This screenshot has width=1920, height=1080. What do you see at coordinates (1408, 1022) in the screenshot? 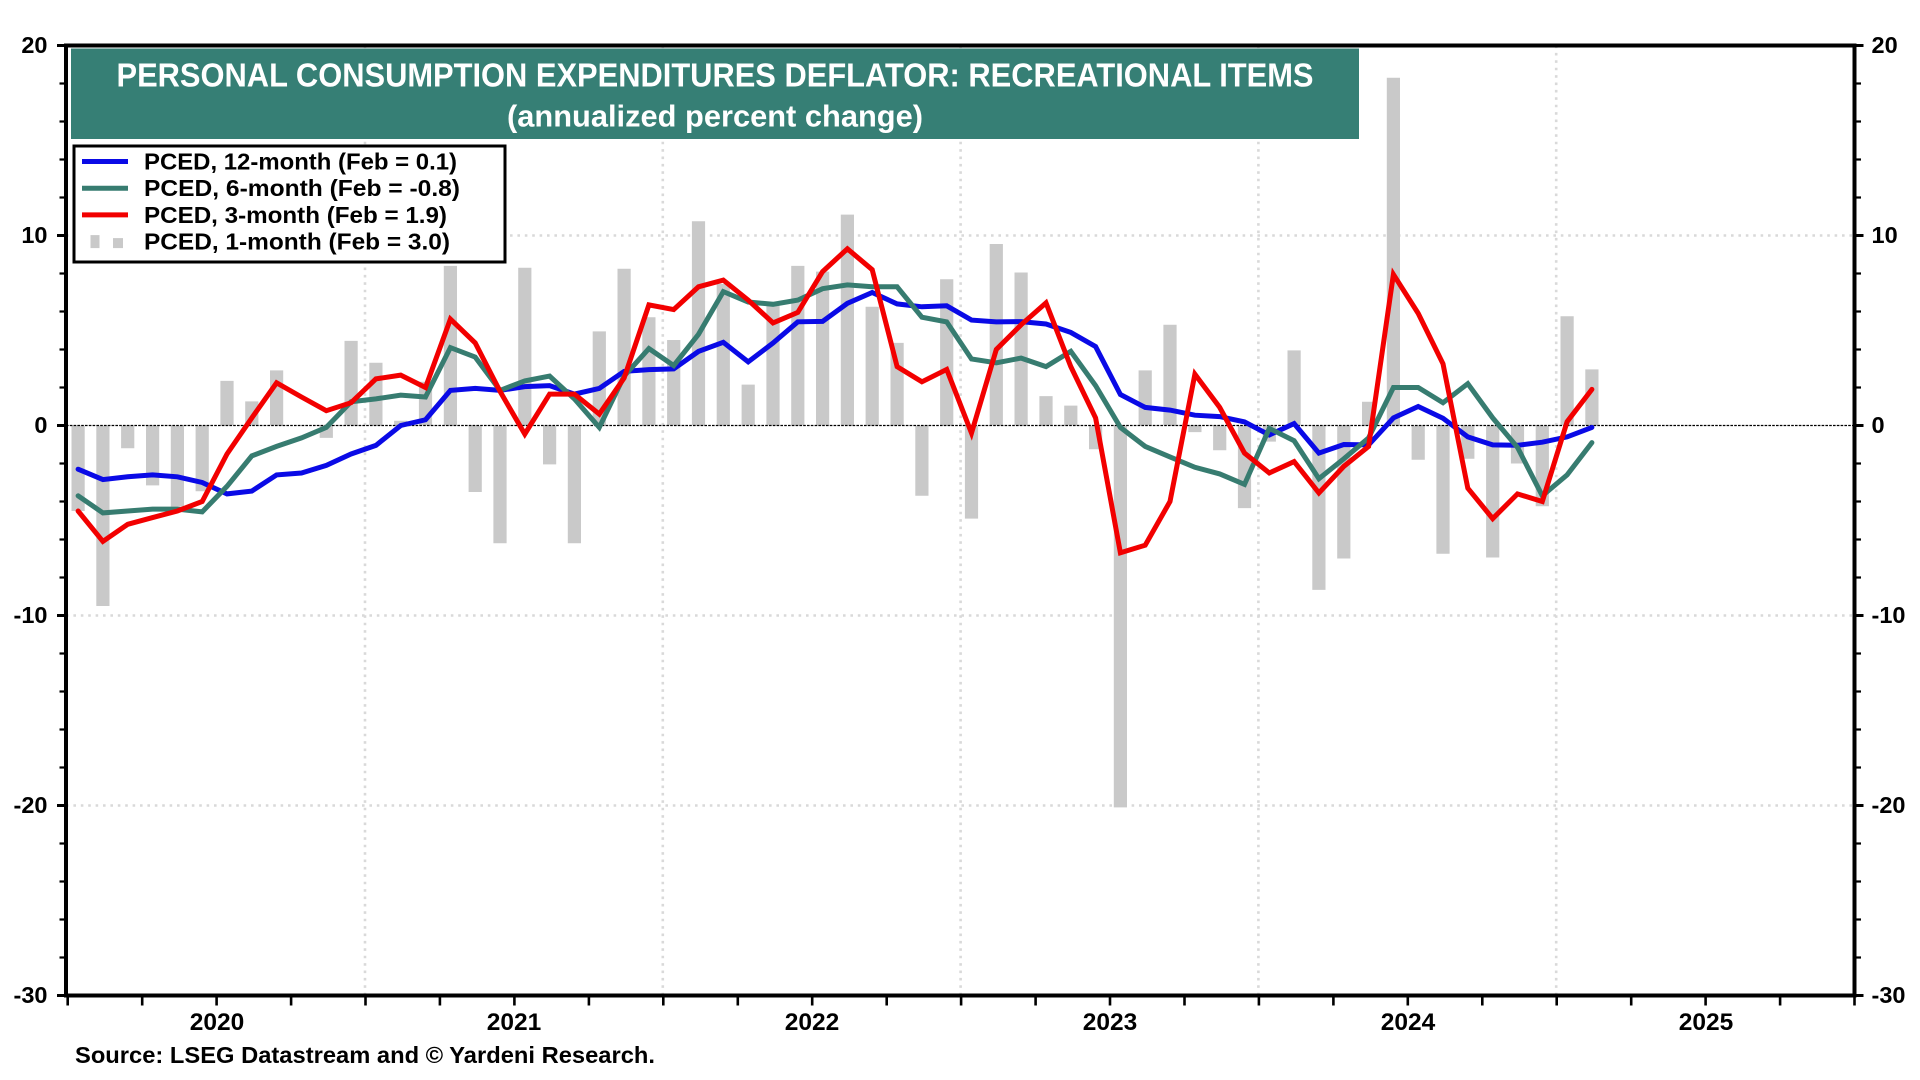
I see `svg-text: 2024` at bounding box center [1408, 1022].